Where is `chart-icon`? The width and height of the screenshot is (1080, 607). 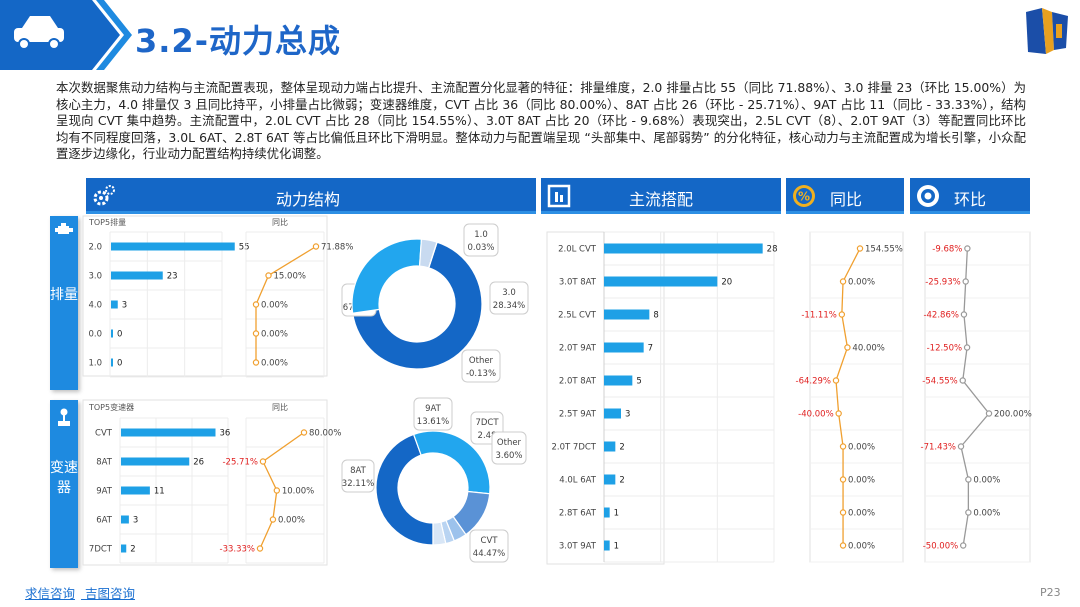 chart-icon is located at coordinates (559, 196).